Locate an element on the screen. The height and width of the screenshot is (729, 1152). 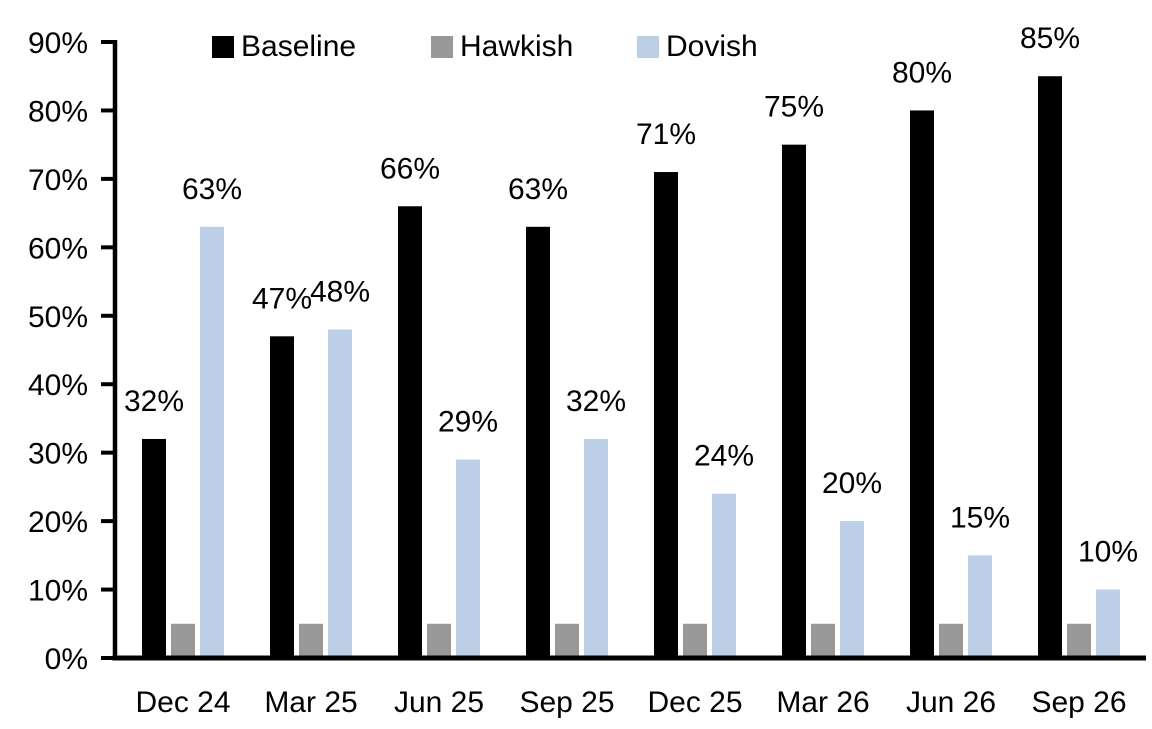
x-tick-label-sep-26: Sep 26 is located at coordinates (1078, 702).